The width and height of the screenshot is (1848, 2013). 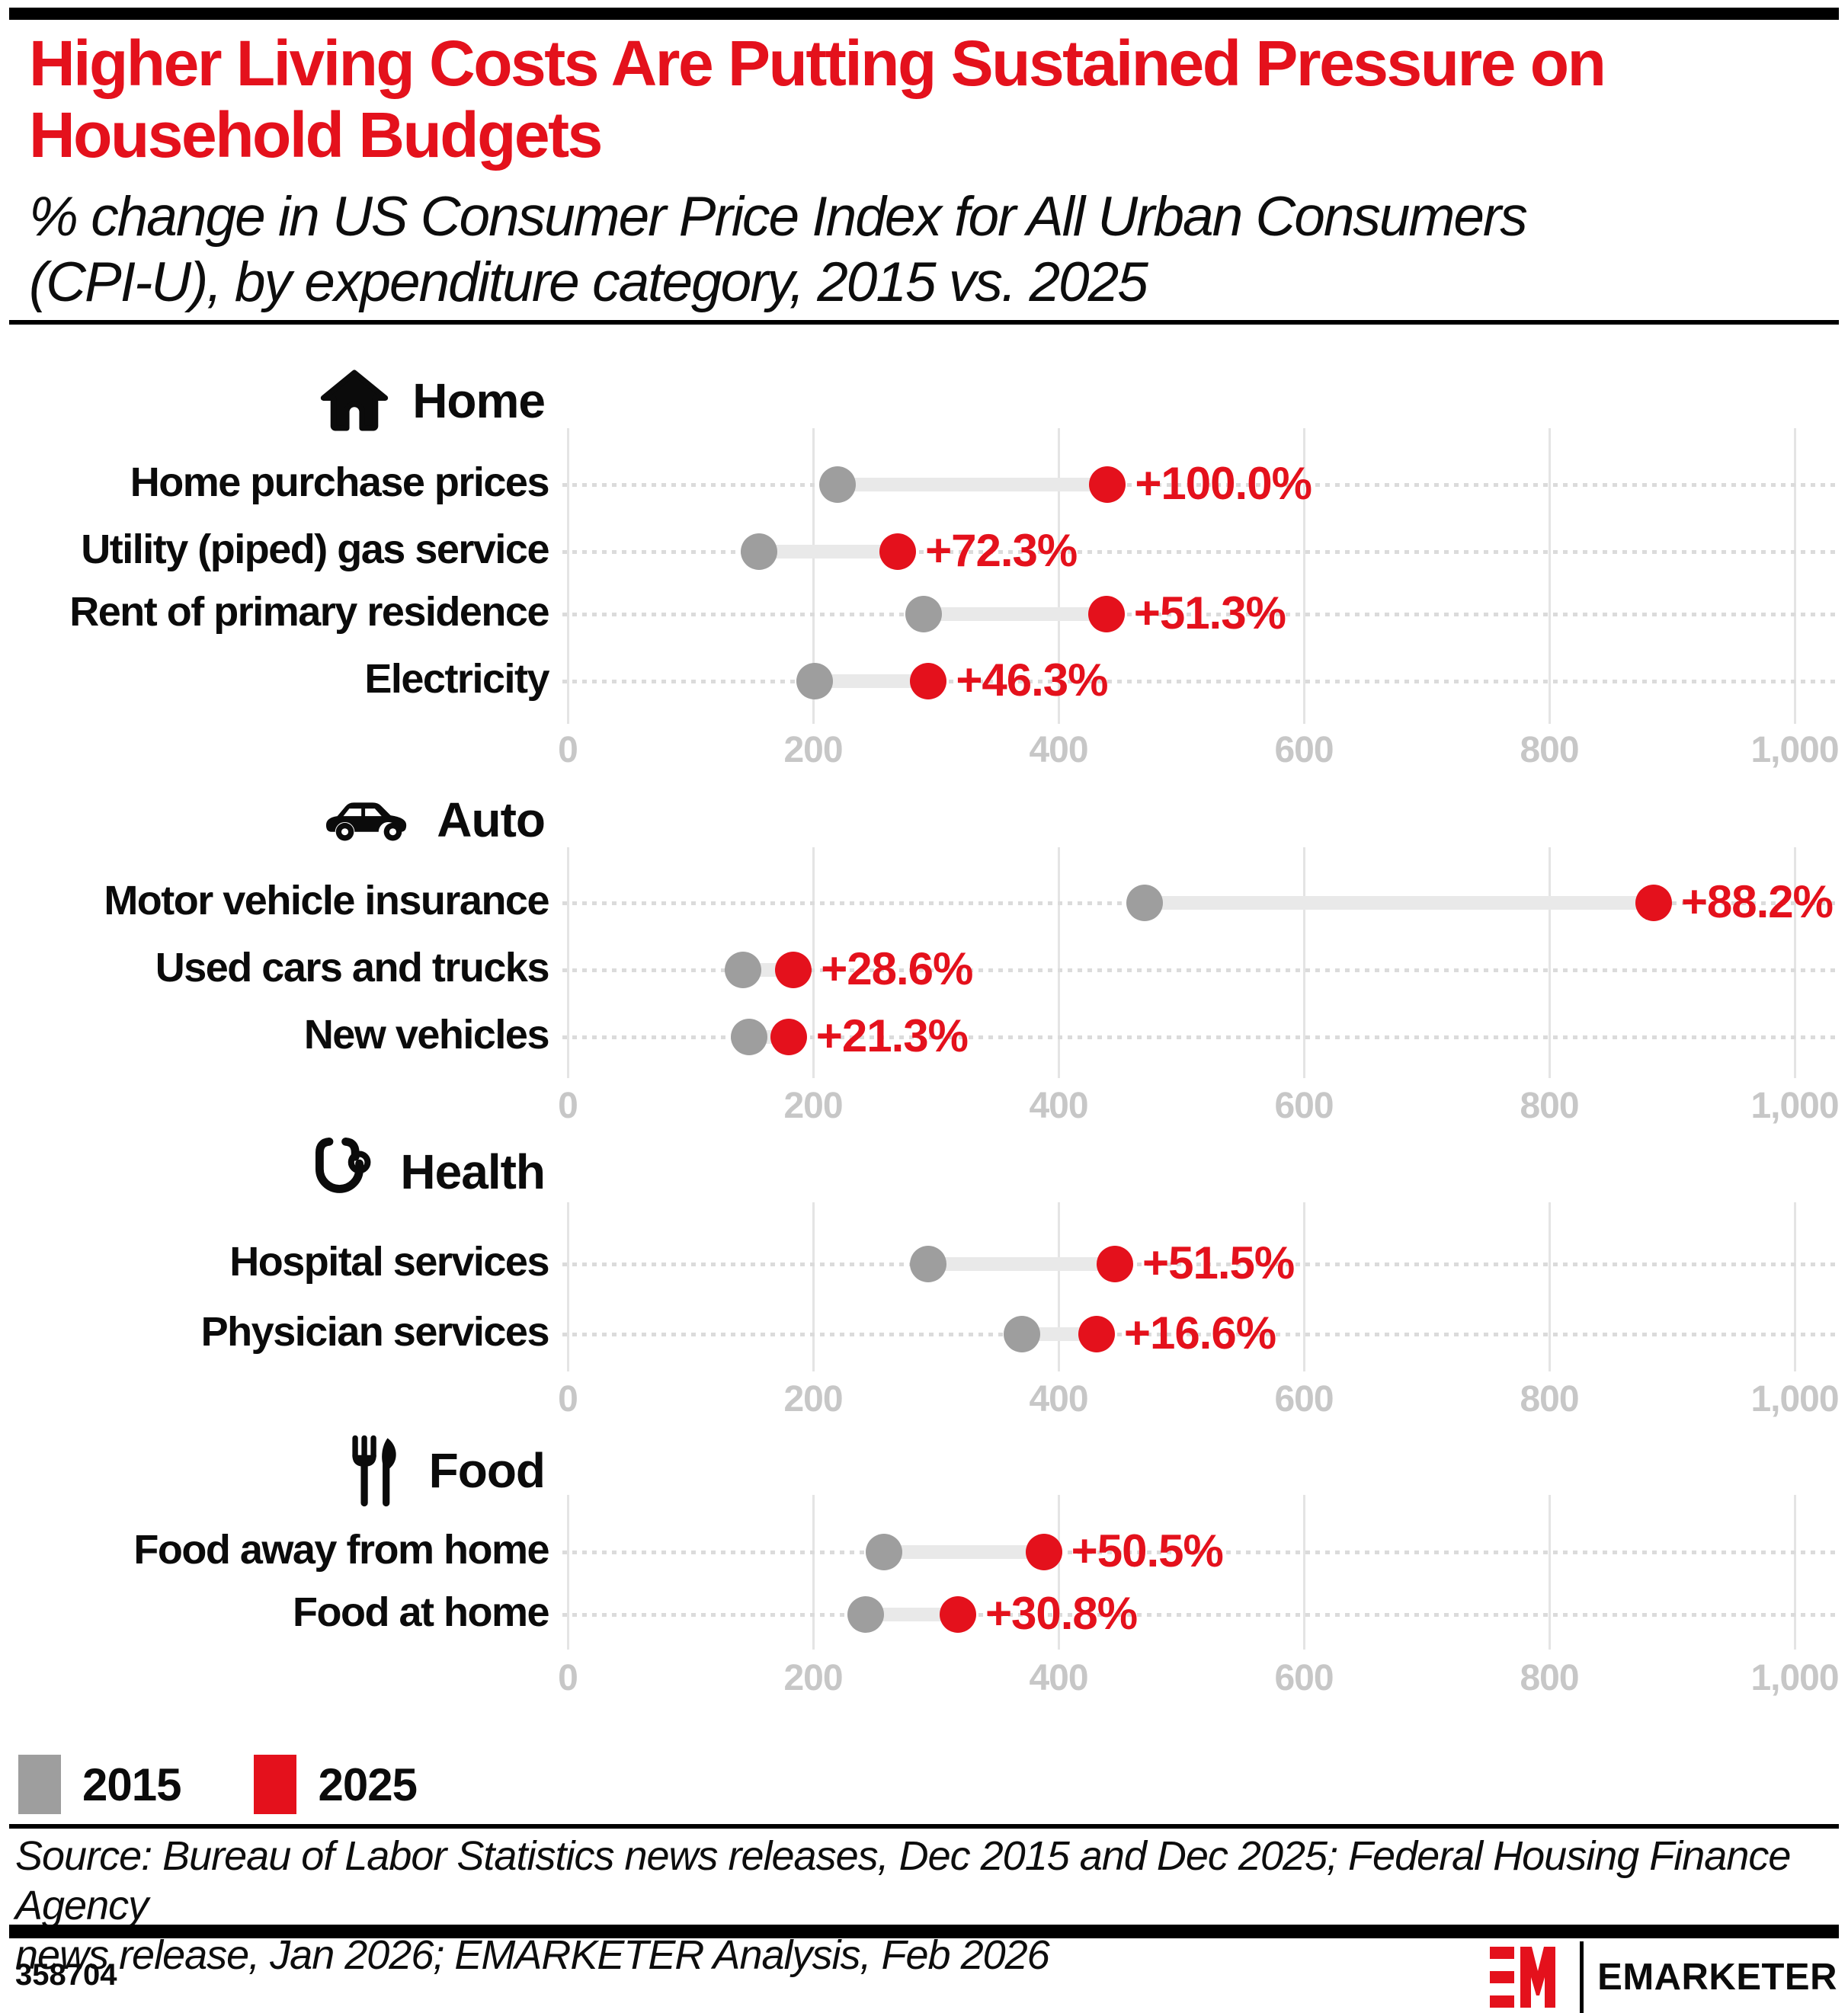 I want to click on section-header-auto: Auto, so click(x=435, y=819).